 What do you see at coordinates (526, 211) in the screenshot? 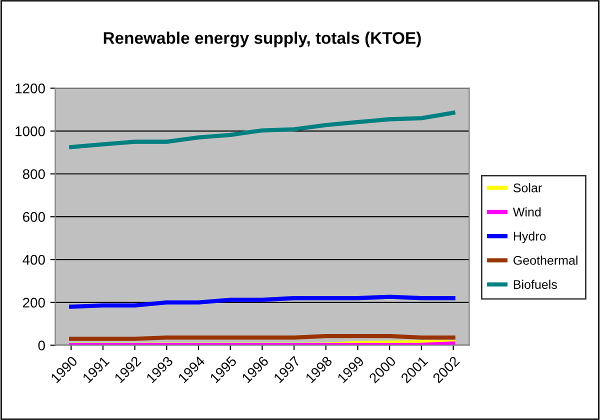
I see `legend-label: Wind` at bounding box center [526, 211].